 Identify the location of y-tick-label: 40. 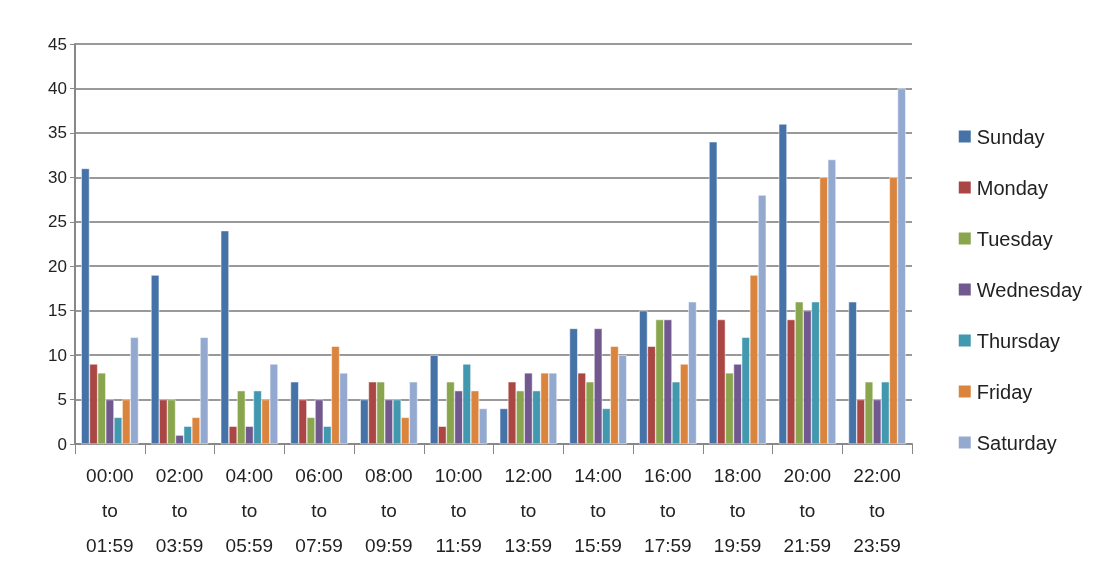
(57, 88).